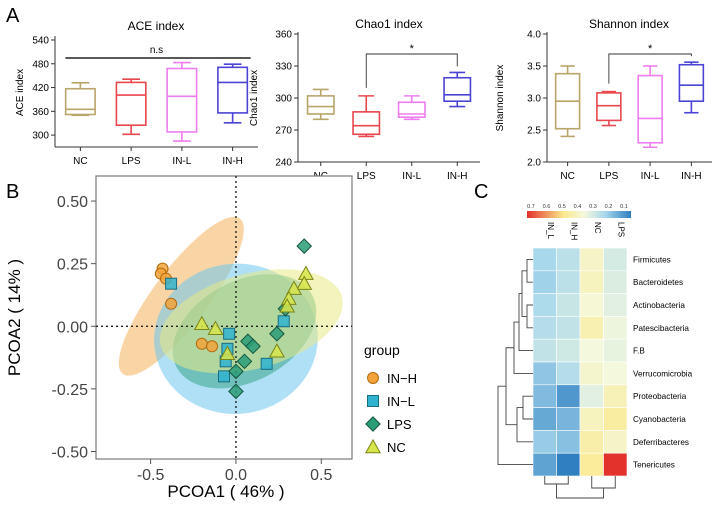 Image resolution: width=717 pixels, height=505 pixels. What do you see at coordinates (593, 207) in the screenshot?
I see `colorbar-tick-label: 0.3` at bounding box center [593, 207].